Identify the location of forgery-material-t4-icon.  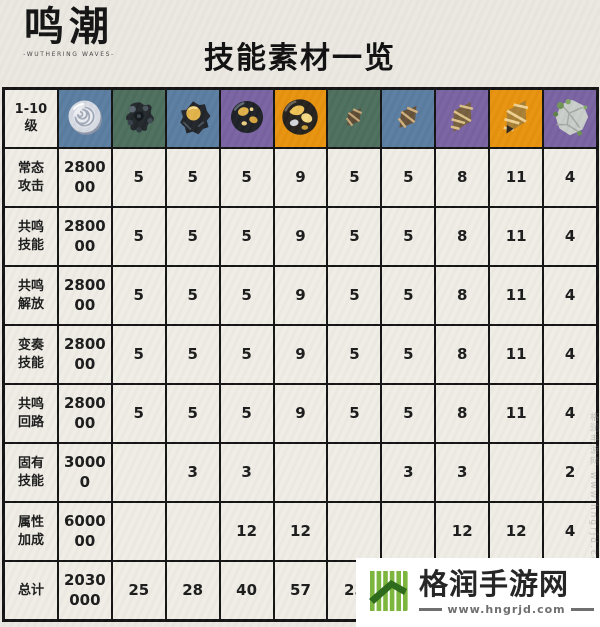
(516, 119).